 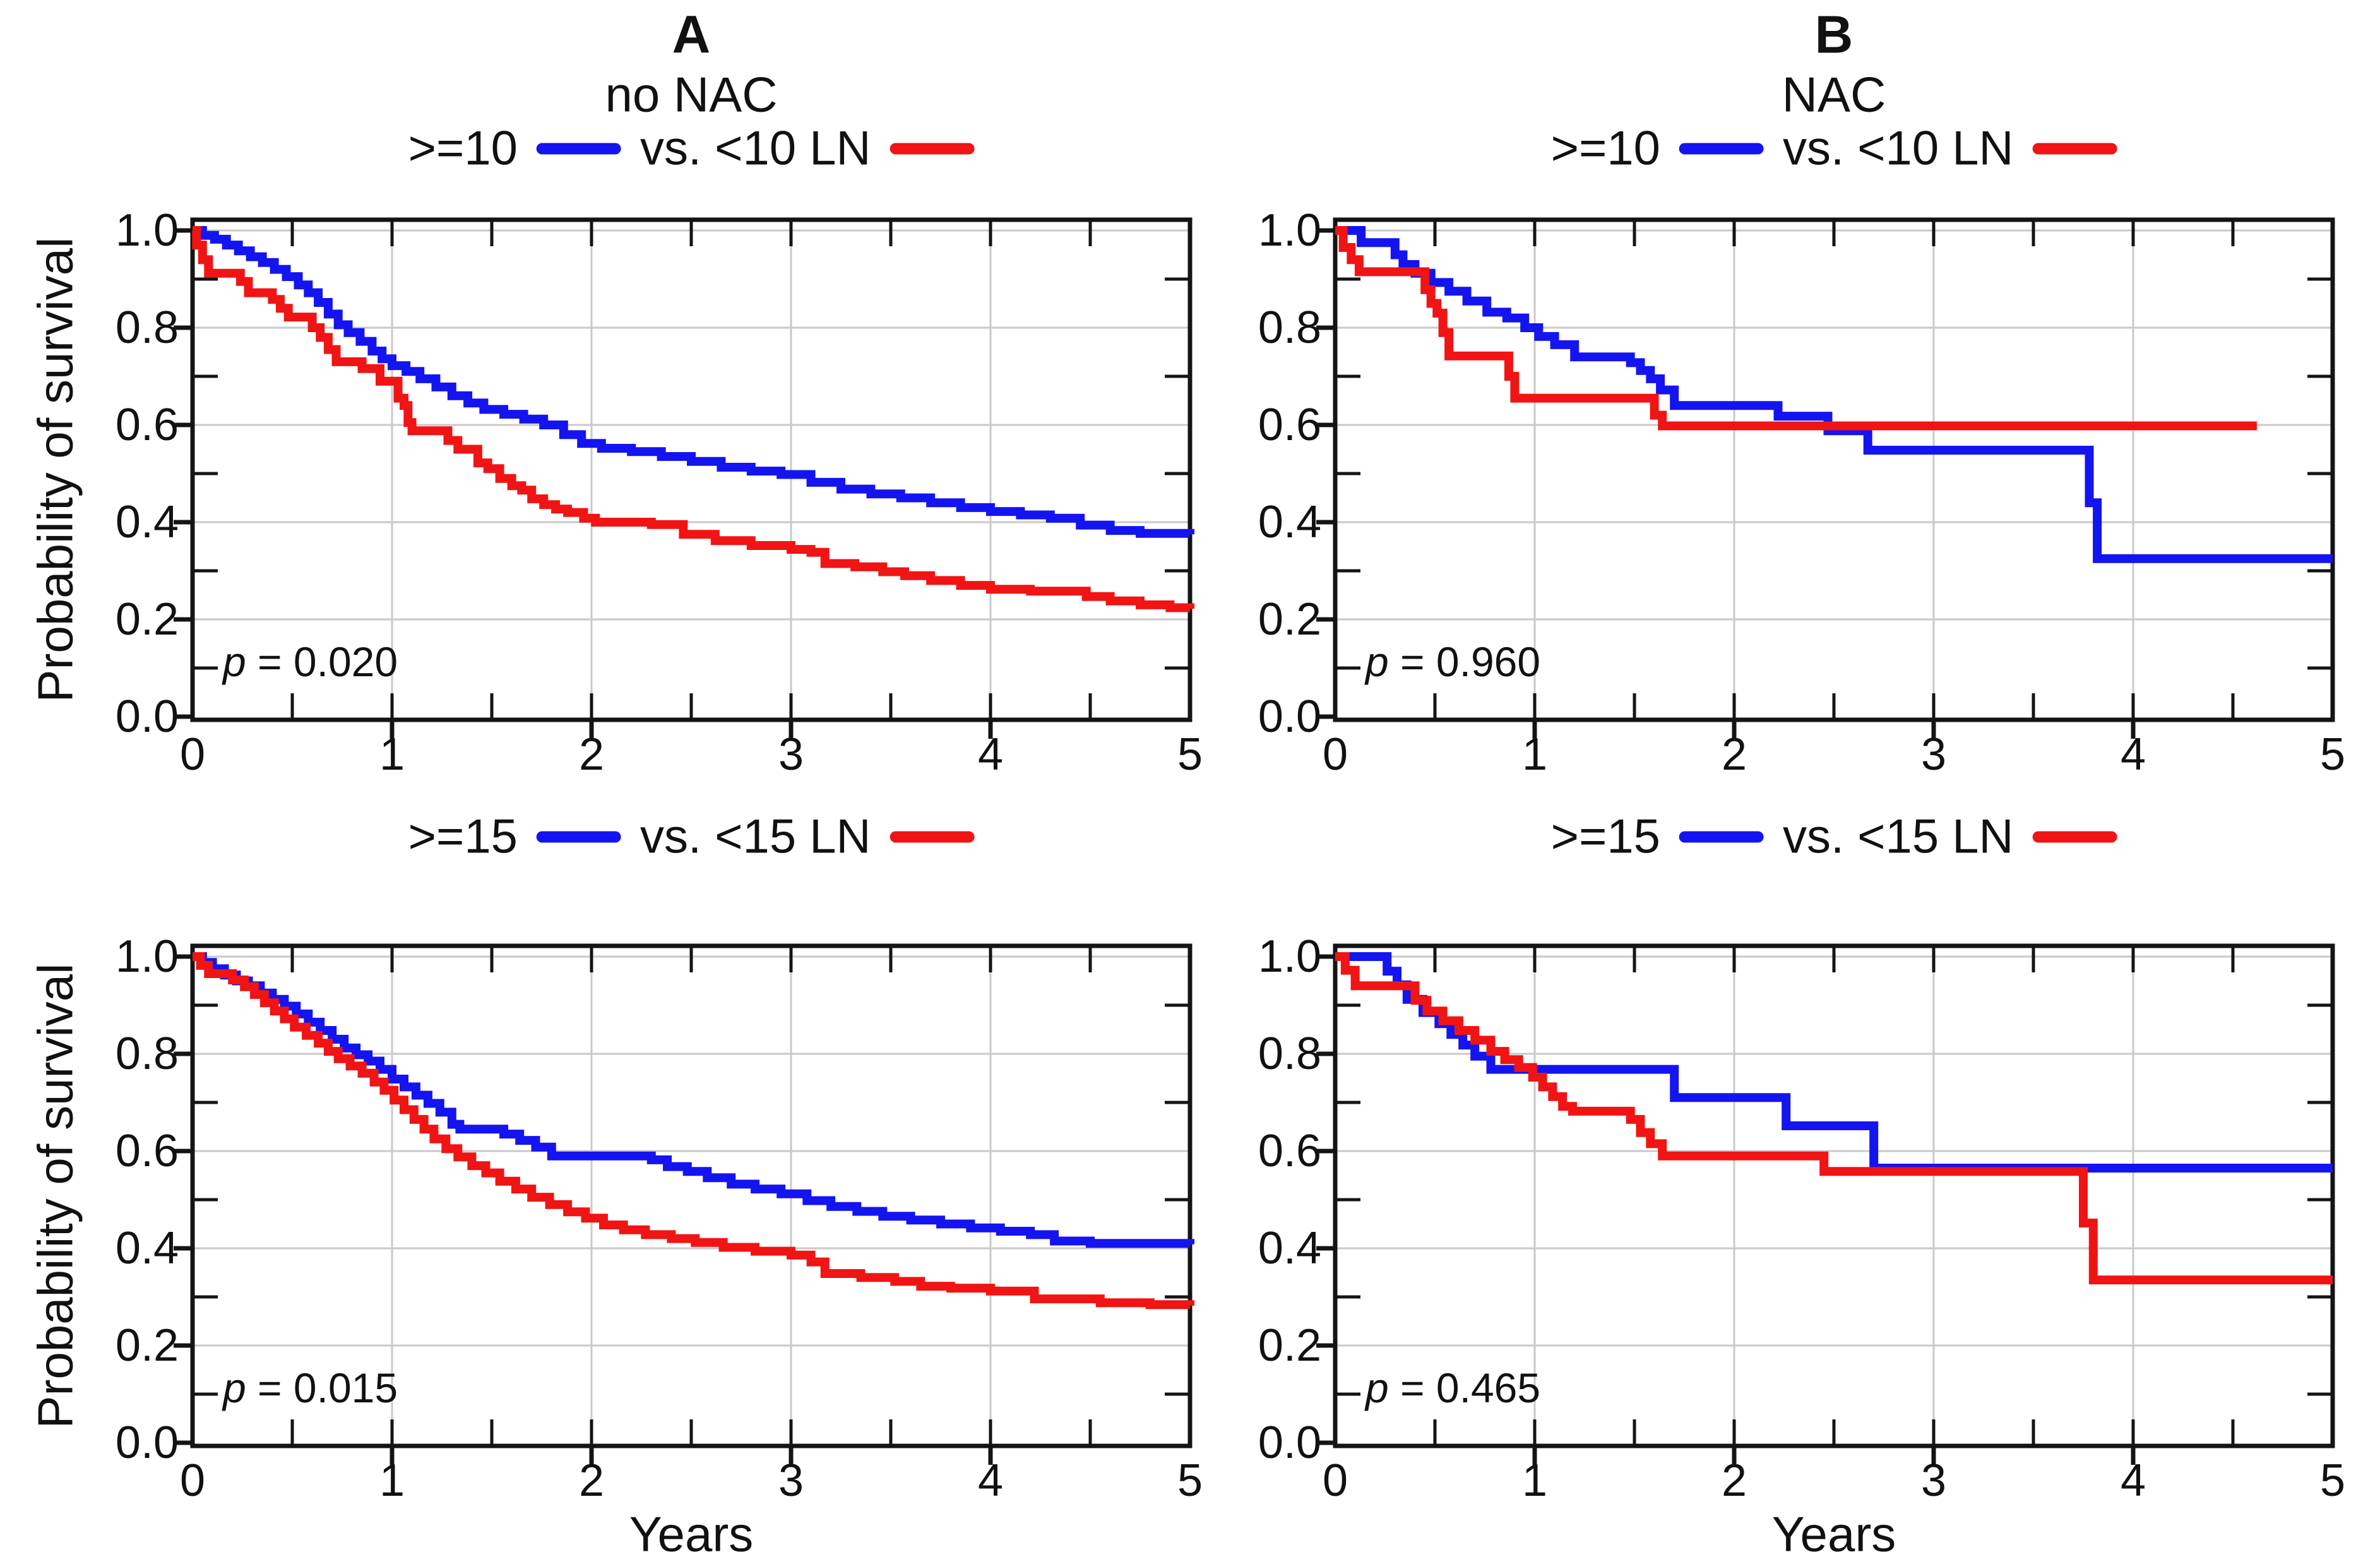 What do you see at coordinates (1464, 1387) in the screenshot?
I see `p-value-text: = 0.465` at bounding box center [1464, 1387].